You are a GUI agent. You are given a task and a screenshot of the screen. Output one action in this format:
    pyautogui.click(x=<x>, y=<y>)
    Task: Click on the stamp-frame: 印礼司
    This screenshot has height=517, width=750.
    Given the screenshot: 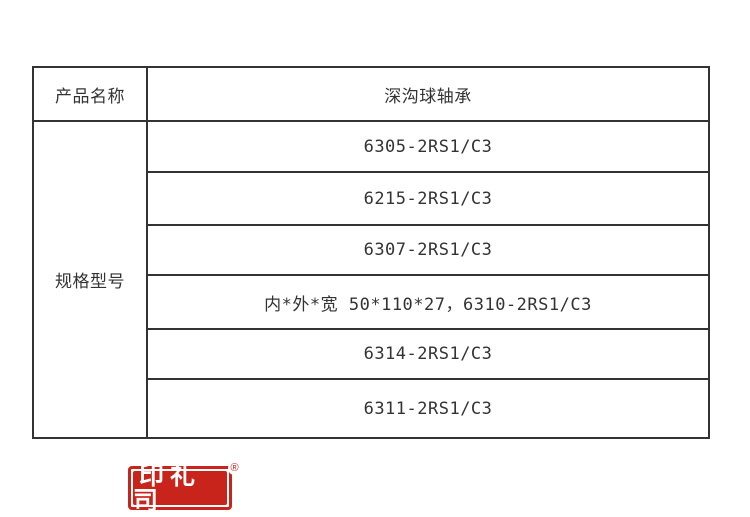 What is the action you would take?
    pyautogui.click(x=180, y=488)
    